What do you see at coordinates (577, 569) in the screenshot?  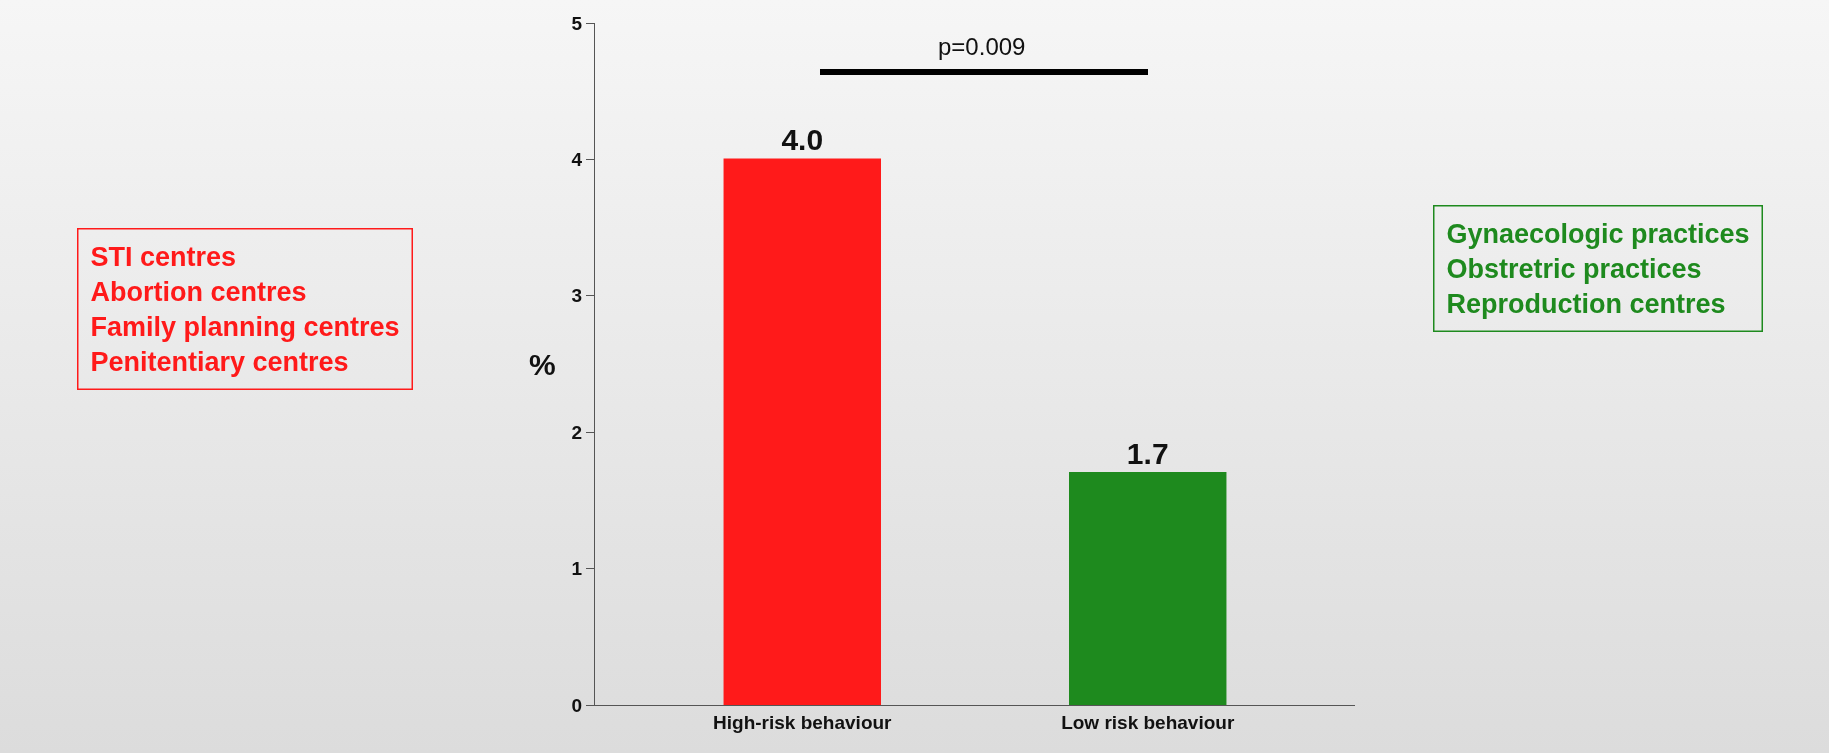 I see `y-tick-label: 1` at bounding box center [577, 569].